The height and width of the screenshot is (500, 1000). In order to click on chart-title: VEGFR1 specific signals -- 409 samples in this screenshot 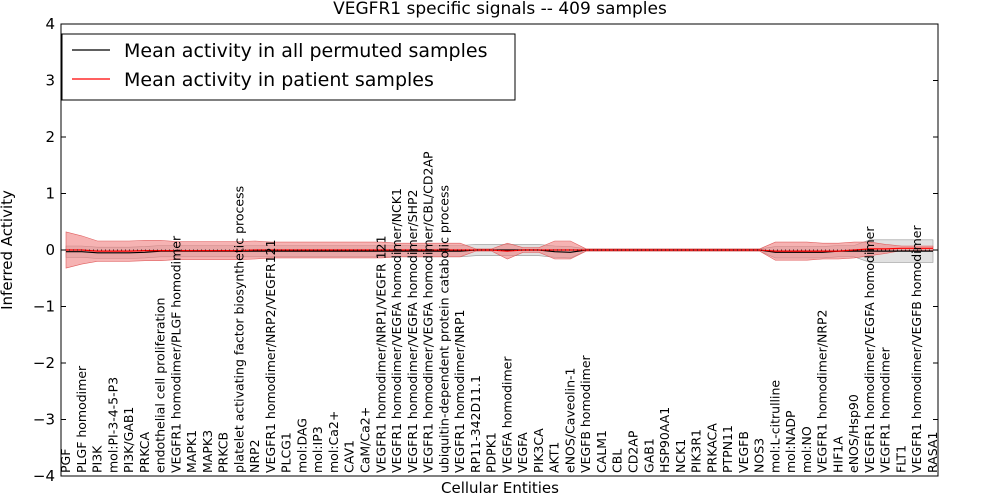, I will do `click(500, 9)`.